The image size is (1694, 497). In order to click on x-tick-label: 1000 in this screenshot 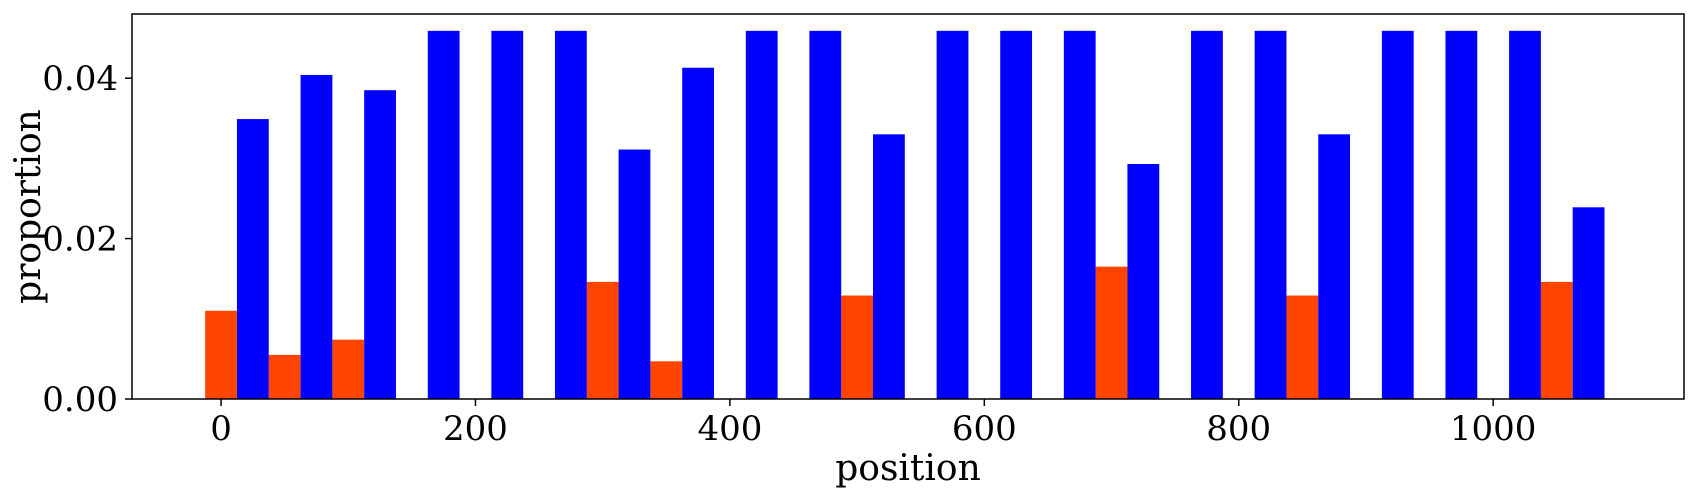, I will do `click(1493, 429)`.